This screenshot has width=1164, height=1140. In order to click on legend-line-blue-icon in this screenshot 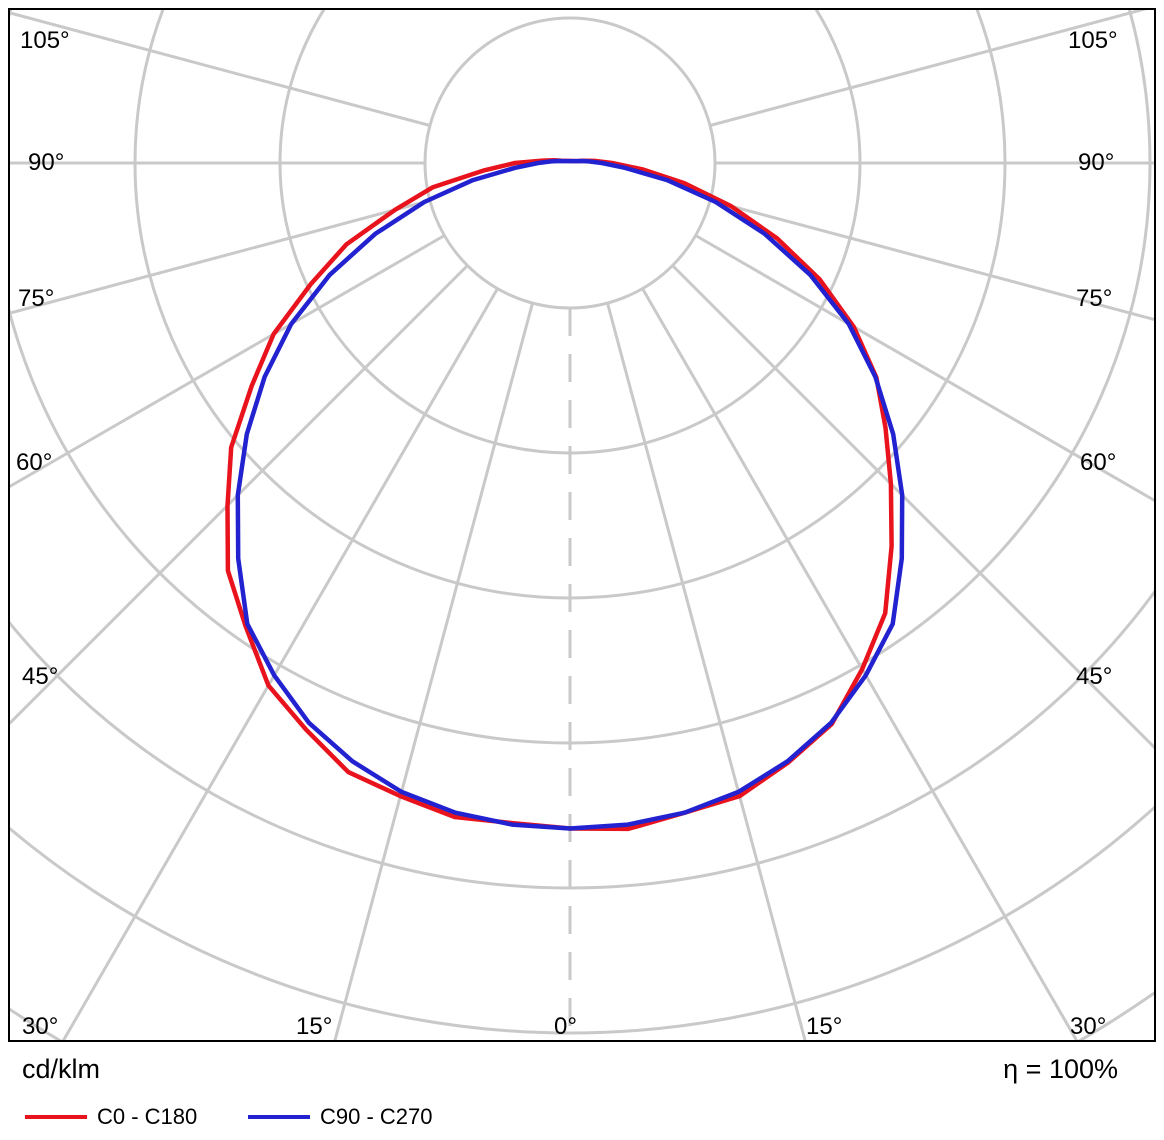, I will do `click(279, 1117)`.